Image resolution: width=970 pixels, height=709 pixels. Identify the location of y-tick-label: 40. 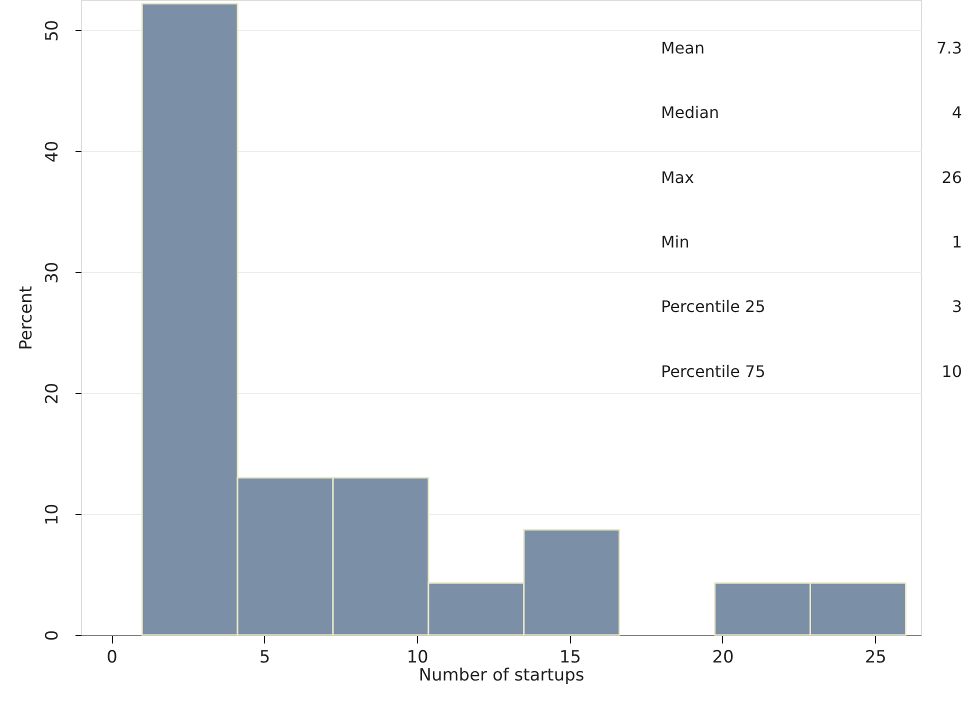
(52, 151).